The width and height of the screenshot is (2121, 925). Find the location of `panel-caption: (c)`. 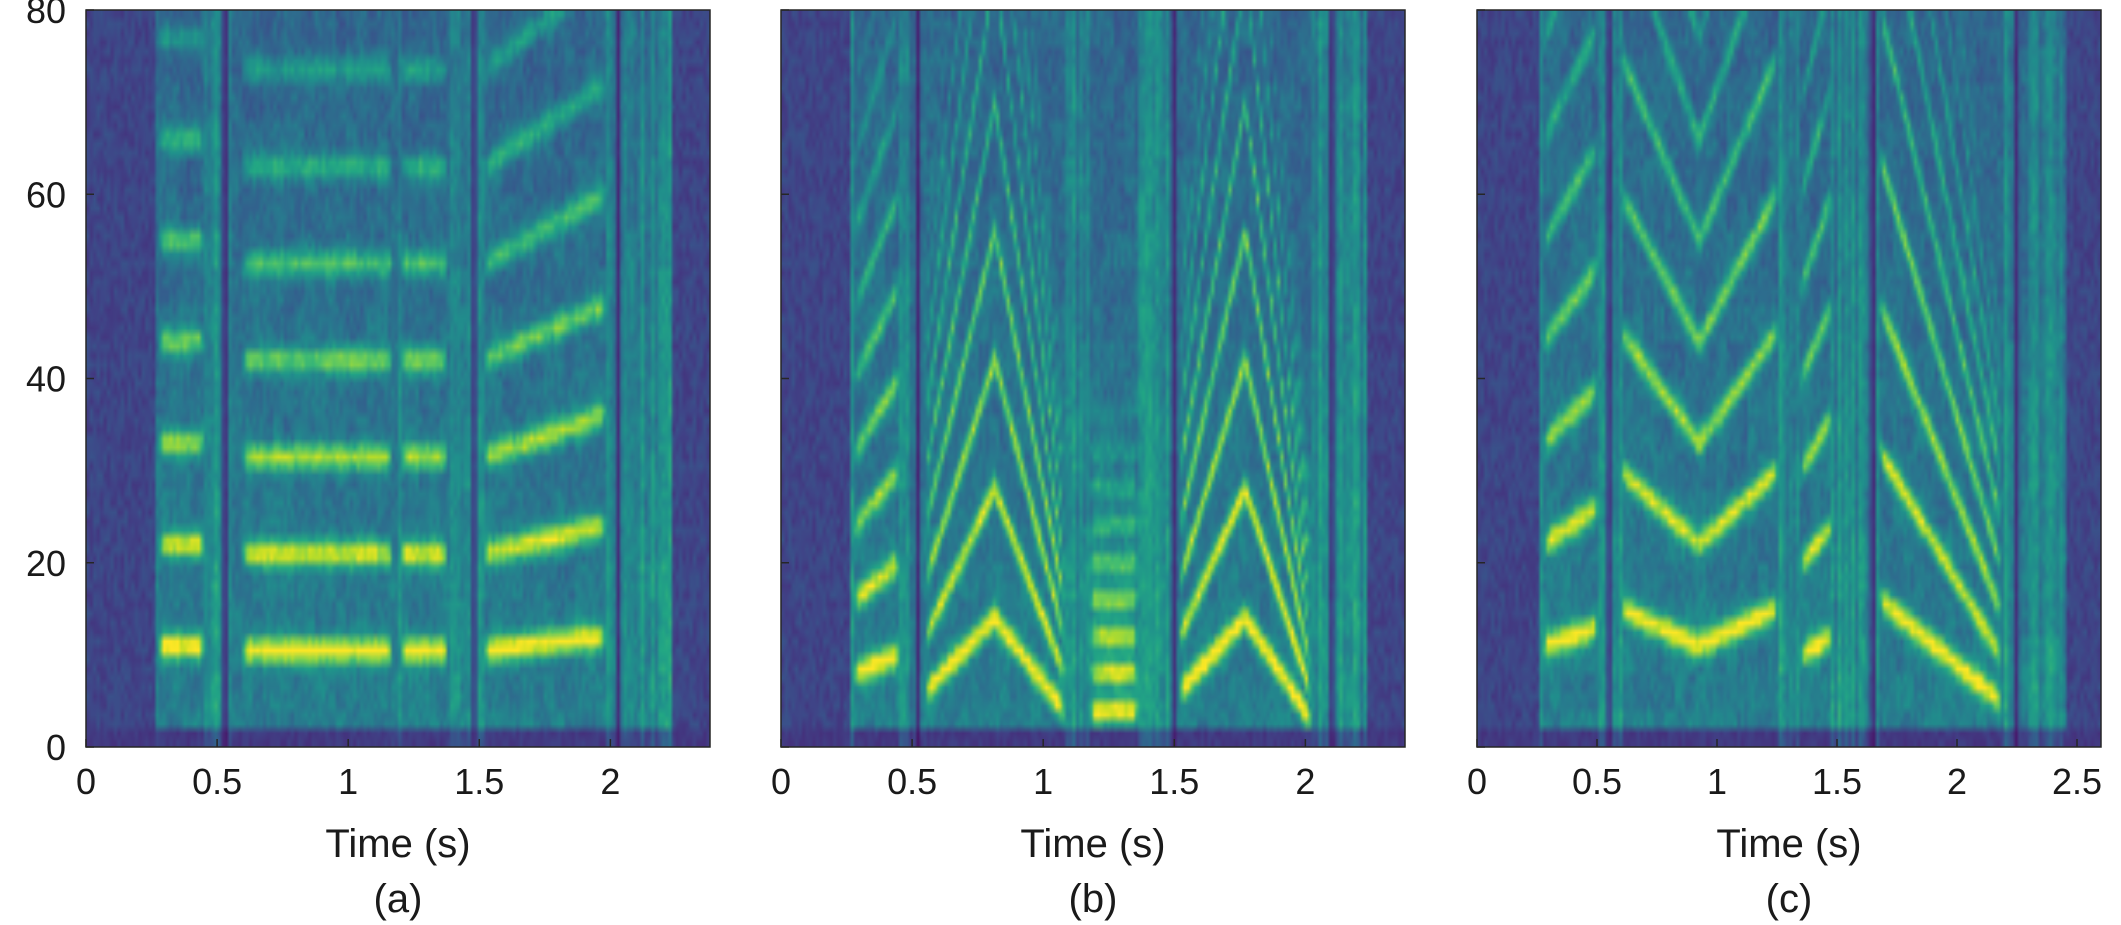

panel-caption: (c) is located at coordinates (1789, 899).